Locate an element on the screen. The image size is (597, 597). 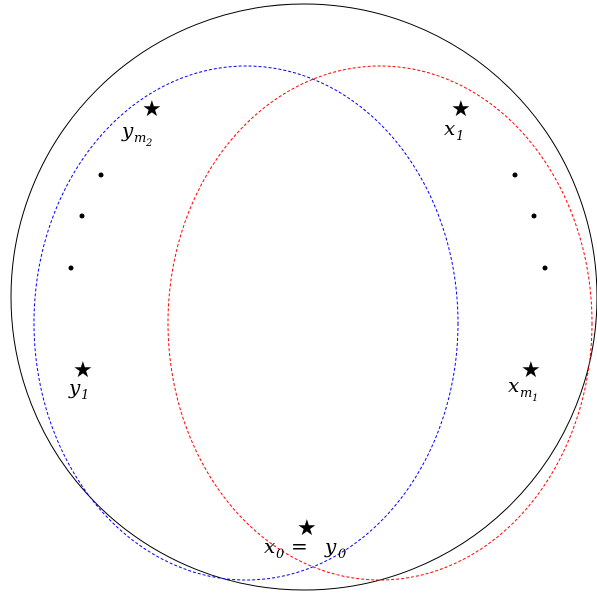
label-x0-equals-y0: x 0 = y 0 is located at coordinates (305, 548).